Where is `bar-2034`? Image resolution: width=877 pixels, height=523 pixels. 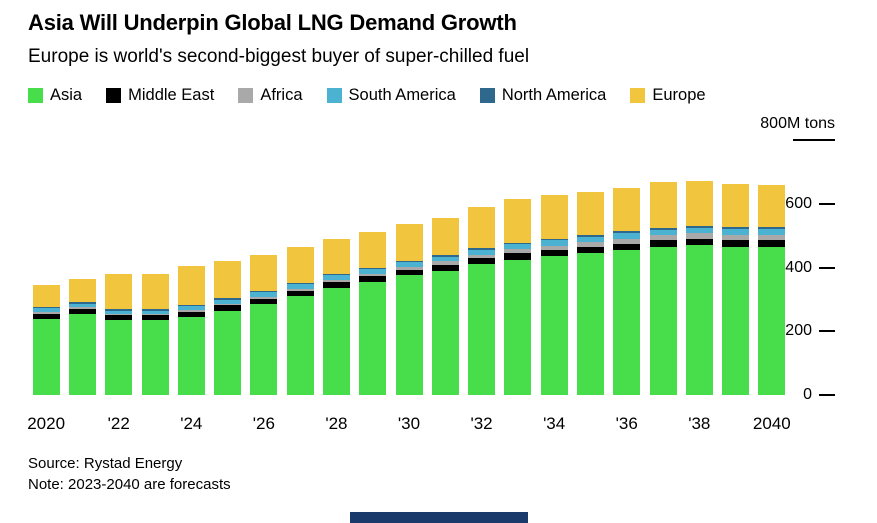
bar-2034 is located at coordinates (554, 294).